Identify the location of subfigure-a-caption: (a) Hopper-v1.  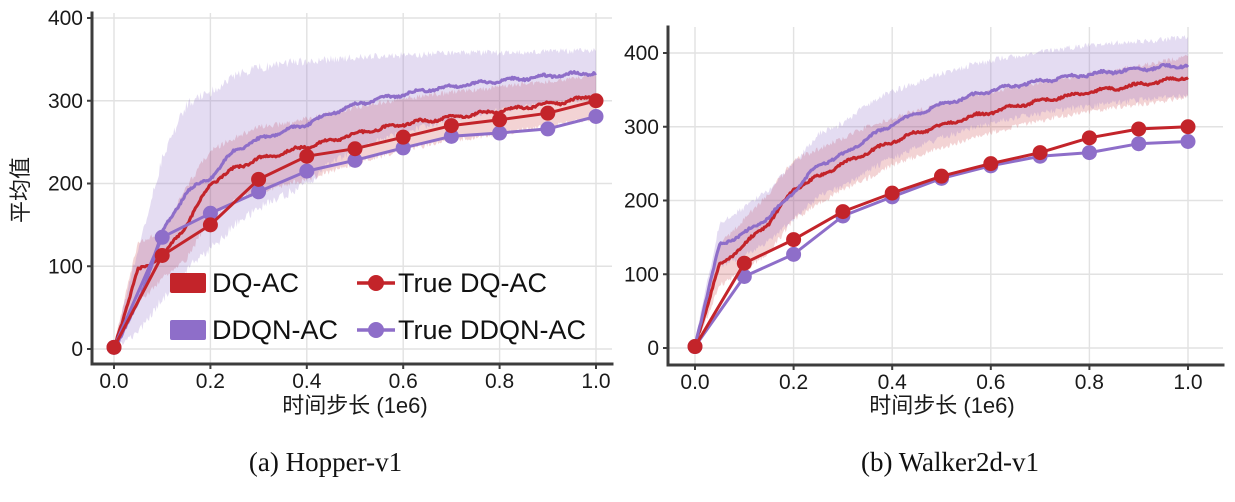
(325, 462).